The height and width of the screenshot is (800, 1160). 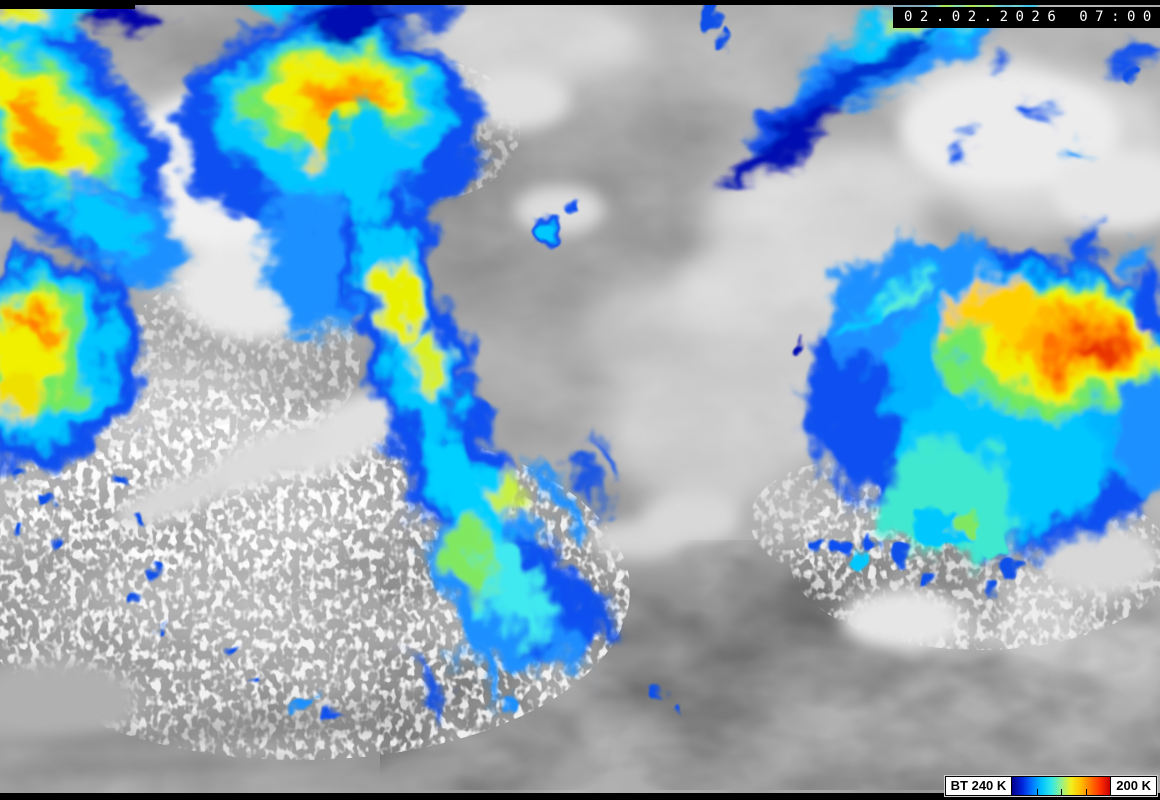 I want to click on legend-max-label: 200 K, so click(x=1133, y=785).